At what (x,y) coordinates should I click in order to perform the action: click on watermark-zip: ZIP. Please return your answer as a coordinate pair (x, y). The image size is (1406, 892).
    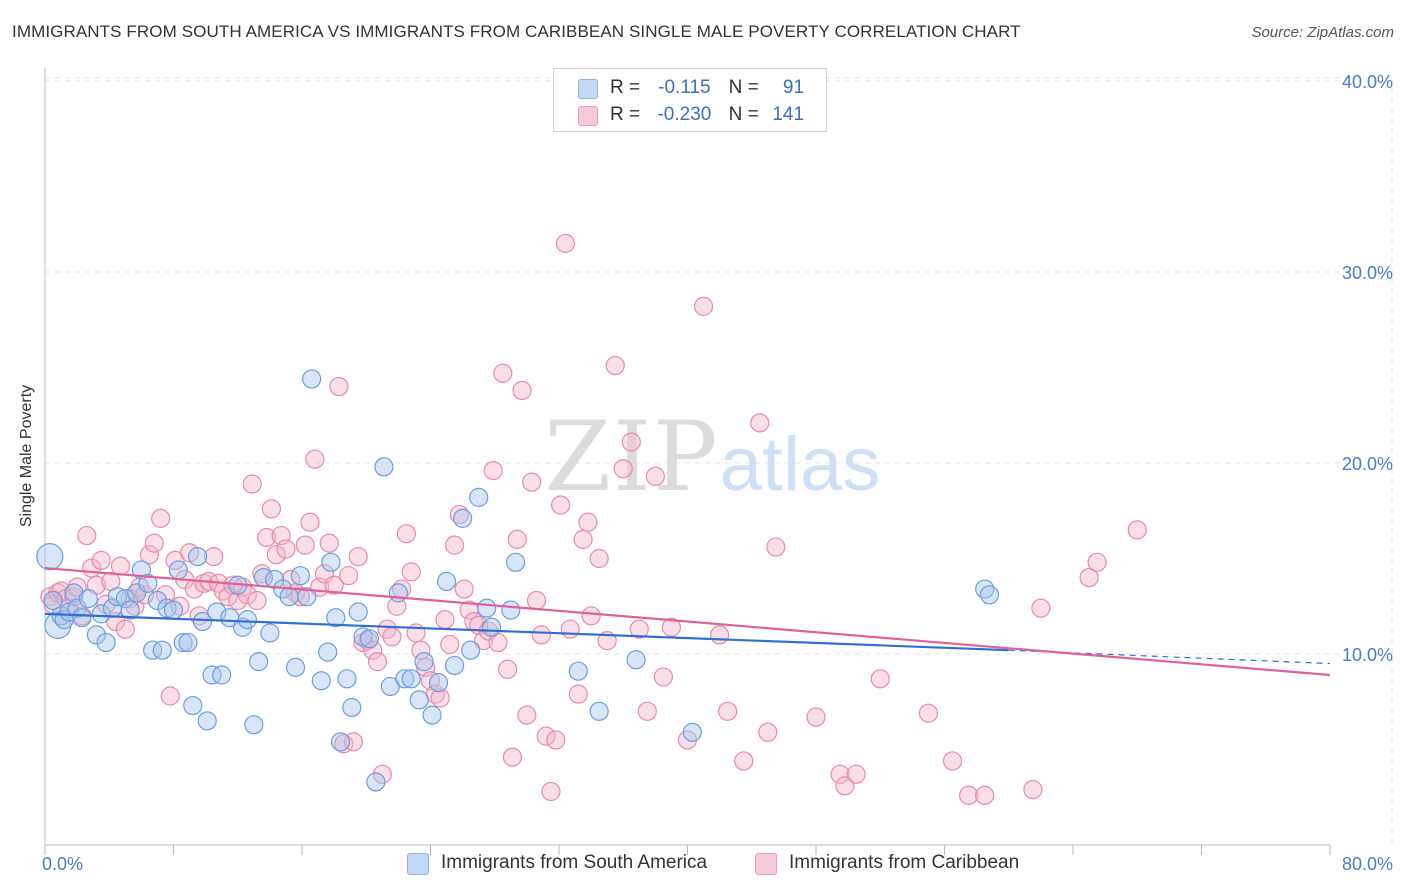
    Looking at the image, I should click on (631, 457).